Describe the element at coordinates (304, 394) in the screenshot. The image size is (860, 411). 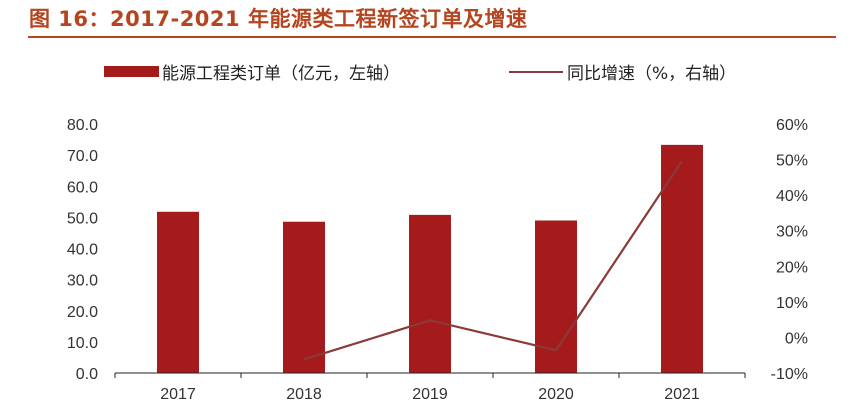
I see `x-tick-label: 2018` at that location.